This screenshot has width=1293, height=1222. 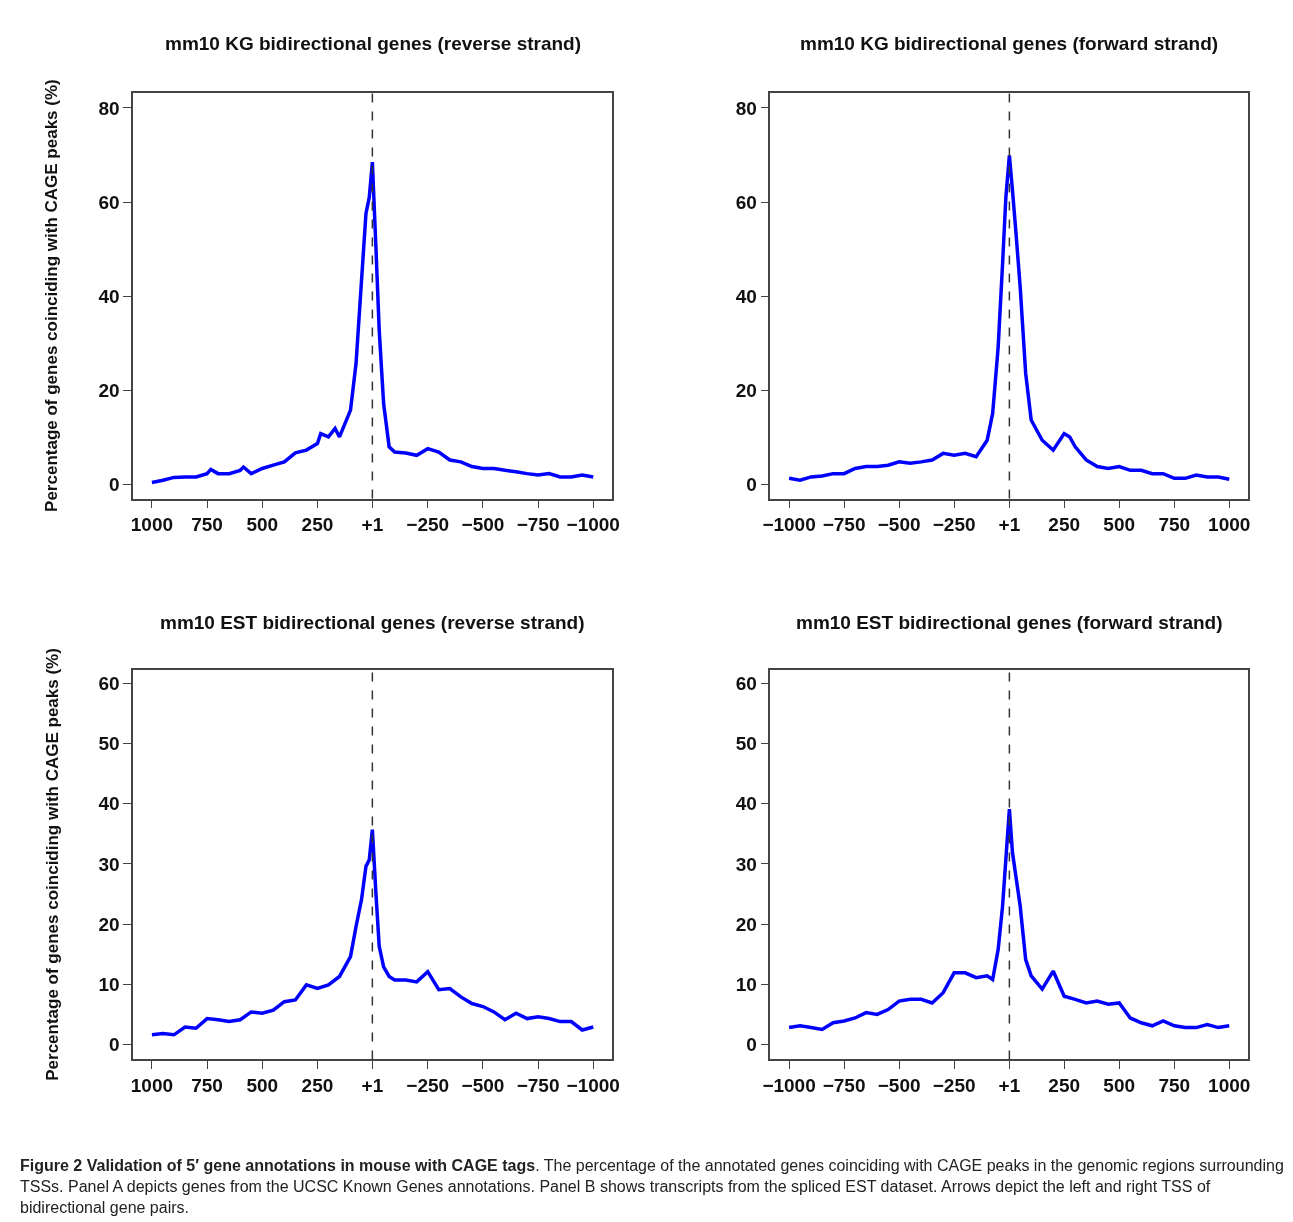 I want to click on text: Figure 2 Validation of 5′ gene annotations in mouse with CAGE tags, so click(x=278, y=1165).